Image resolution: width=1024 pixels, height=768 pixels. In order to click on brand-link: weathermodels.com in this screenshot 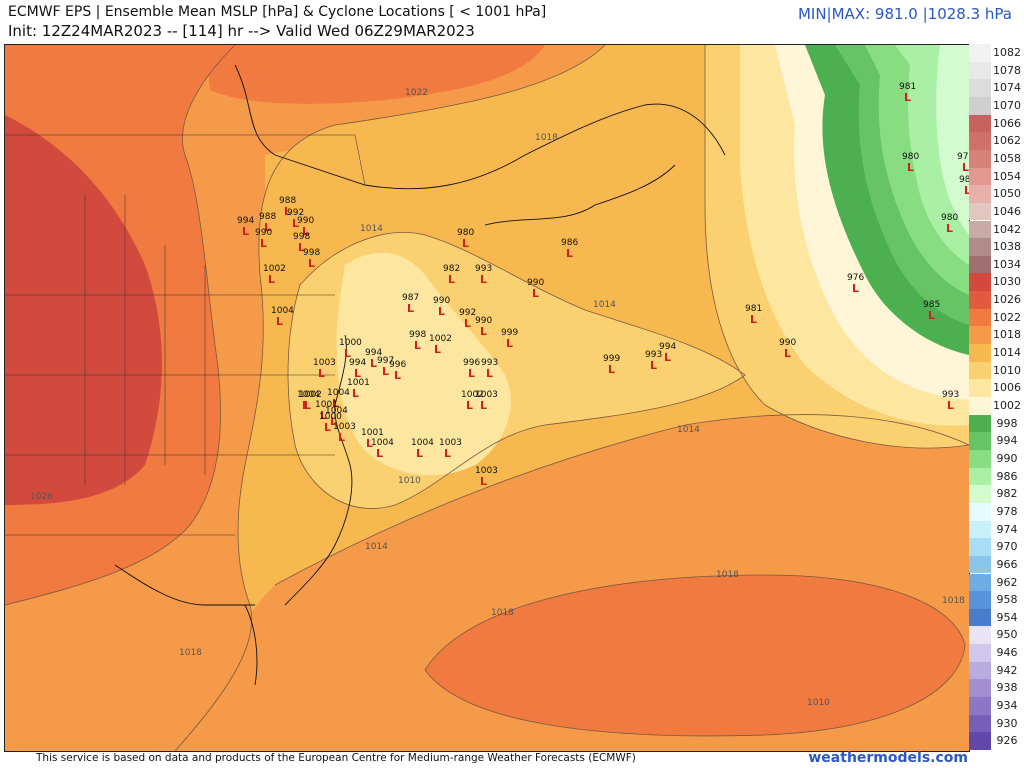, I will do `click(888, 758)`.